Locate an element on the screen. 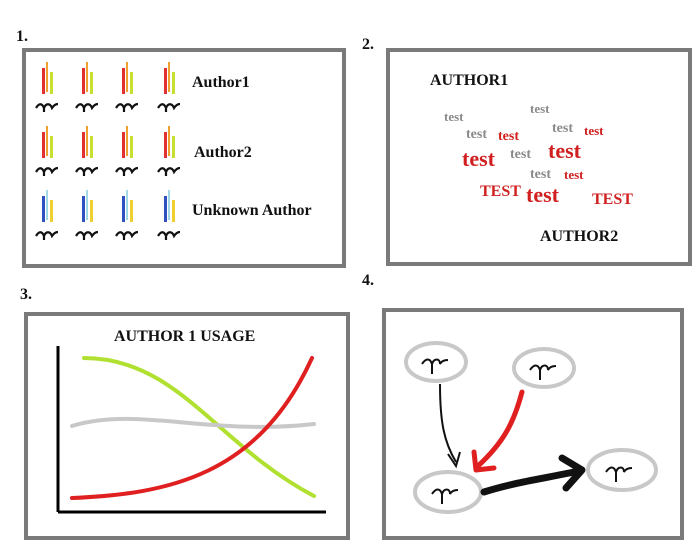 This screenshot has width=698, height=553. usage-chart-title: AUTHOR 1 USAGE is located at coordinates (185, 336).